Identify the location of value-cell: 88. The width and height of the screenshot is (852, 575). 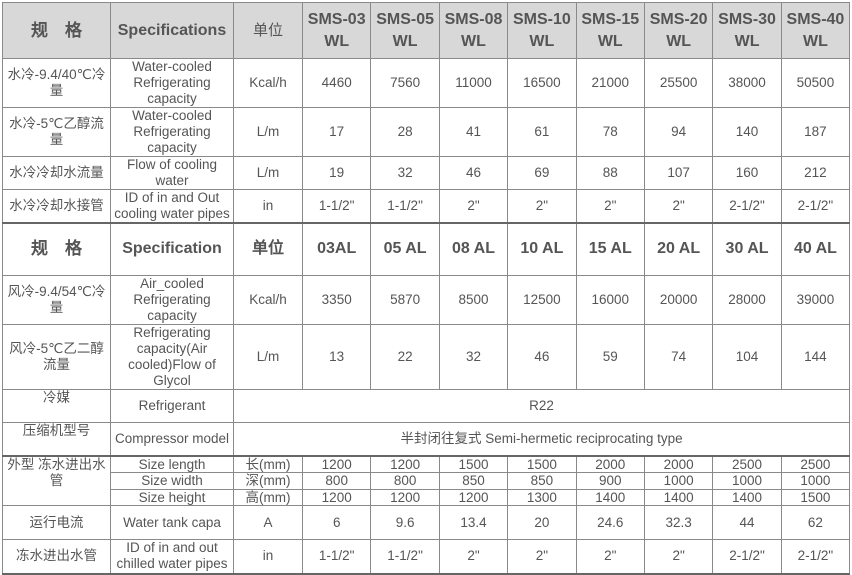
(610, 173).